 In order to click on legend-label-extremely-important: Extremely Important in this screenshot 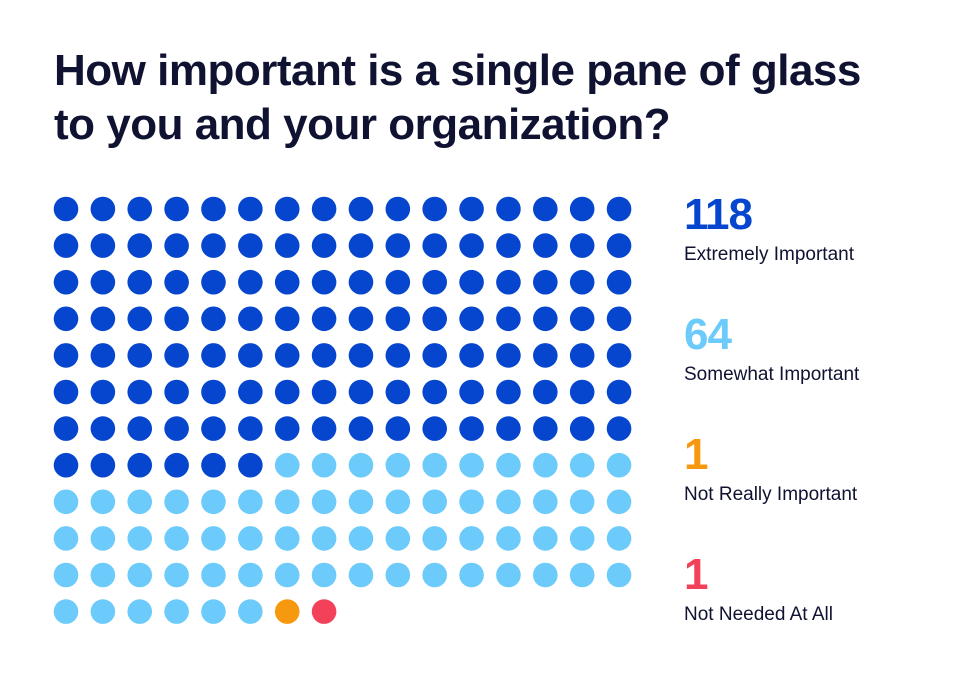, I will do `click(769, 254)`.